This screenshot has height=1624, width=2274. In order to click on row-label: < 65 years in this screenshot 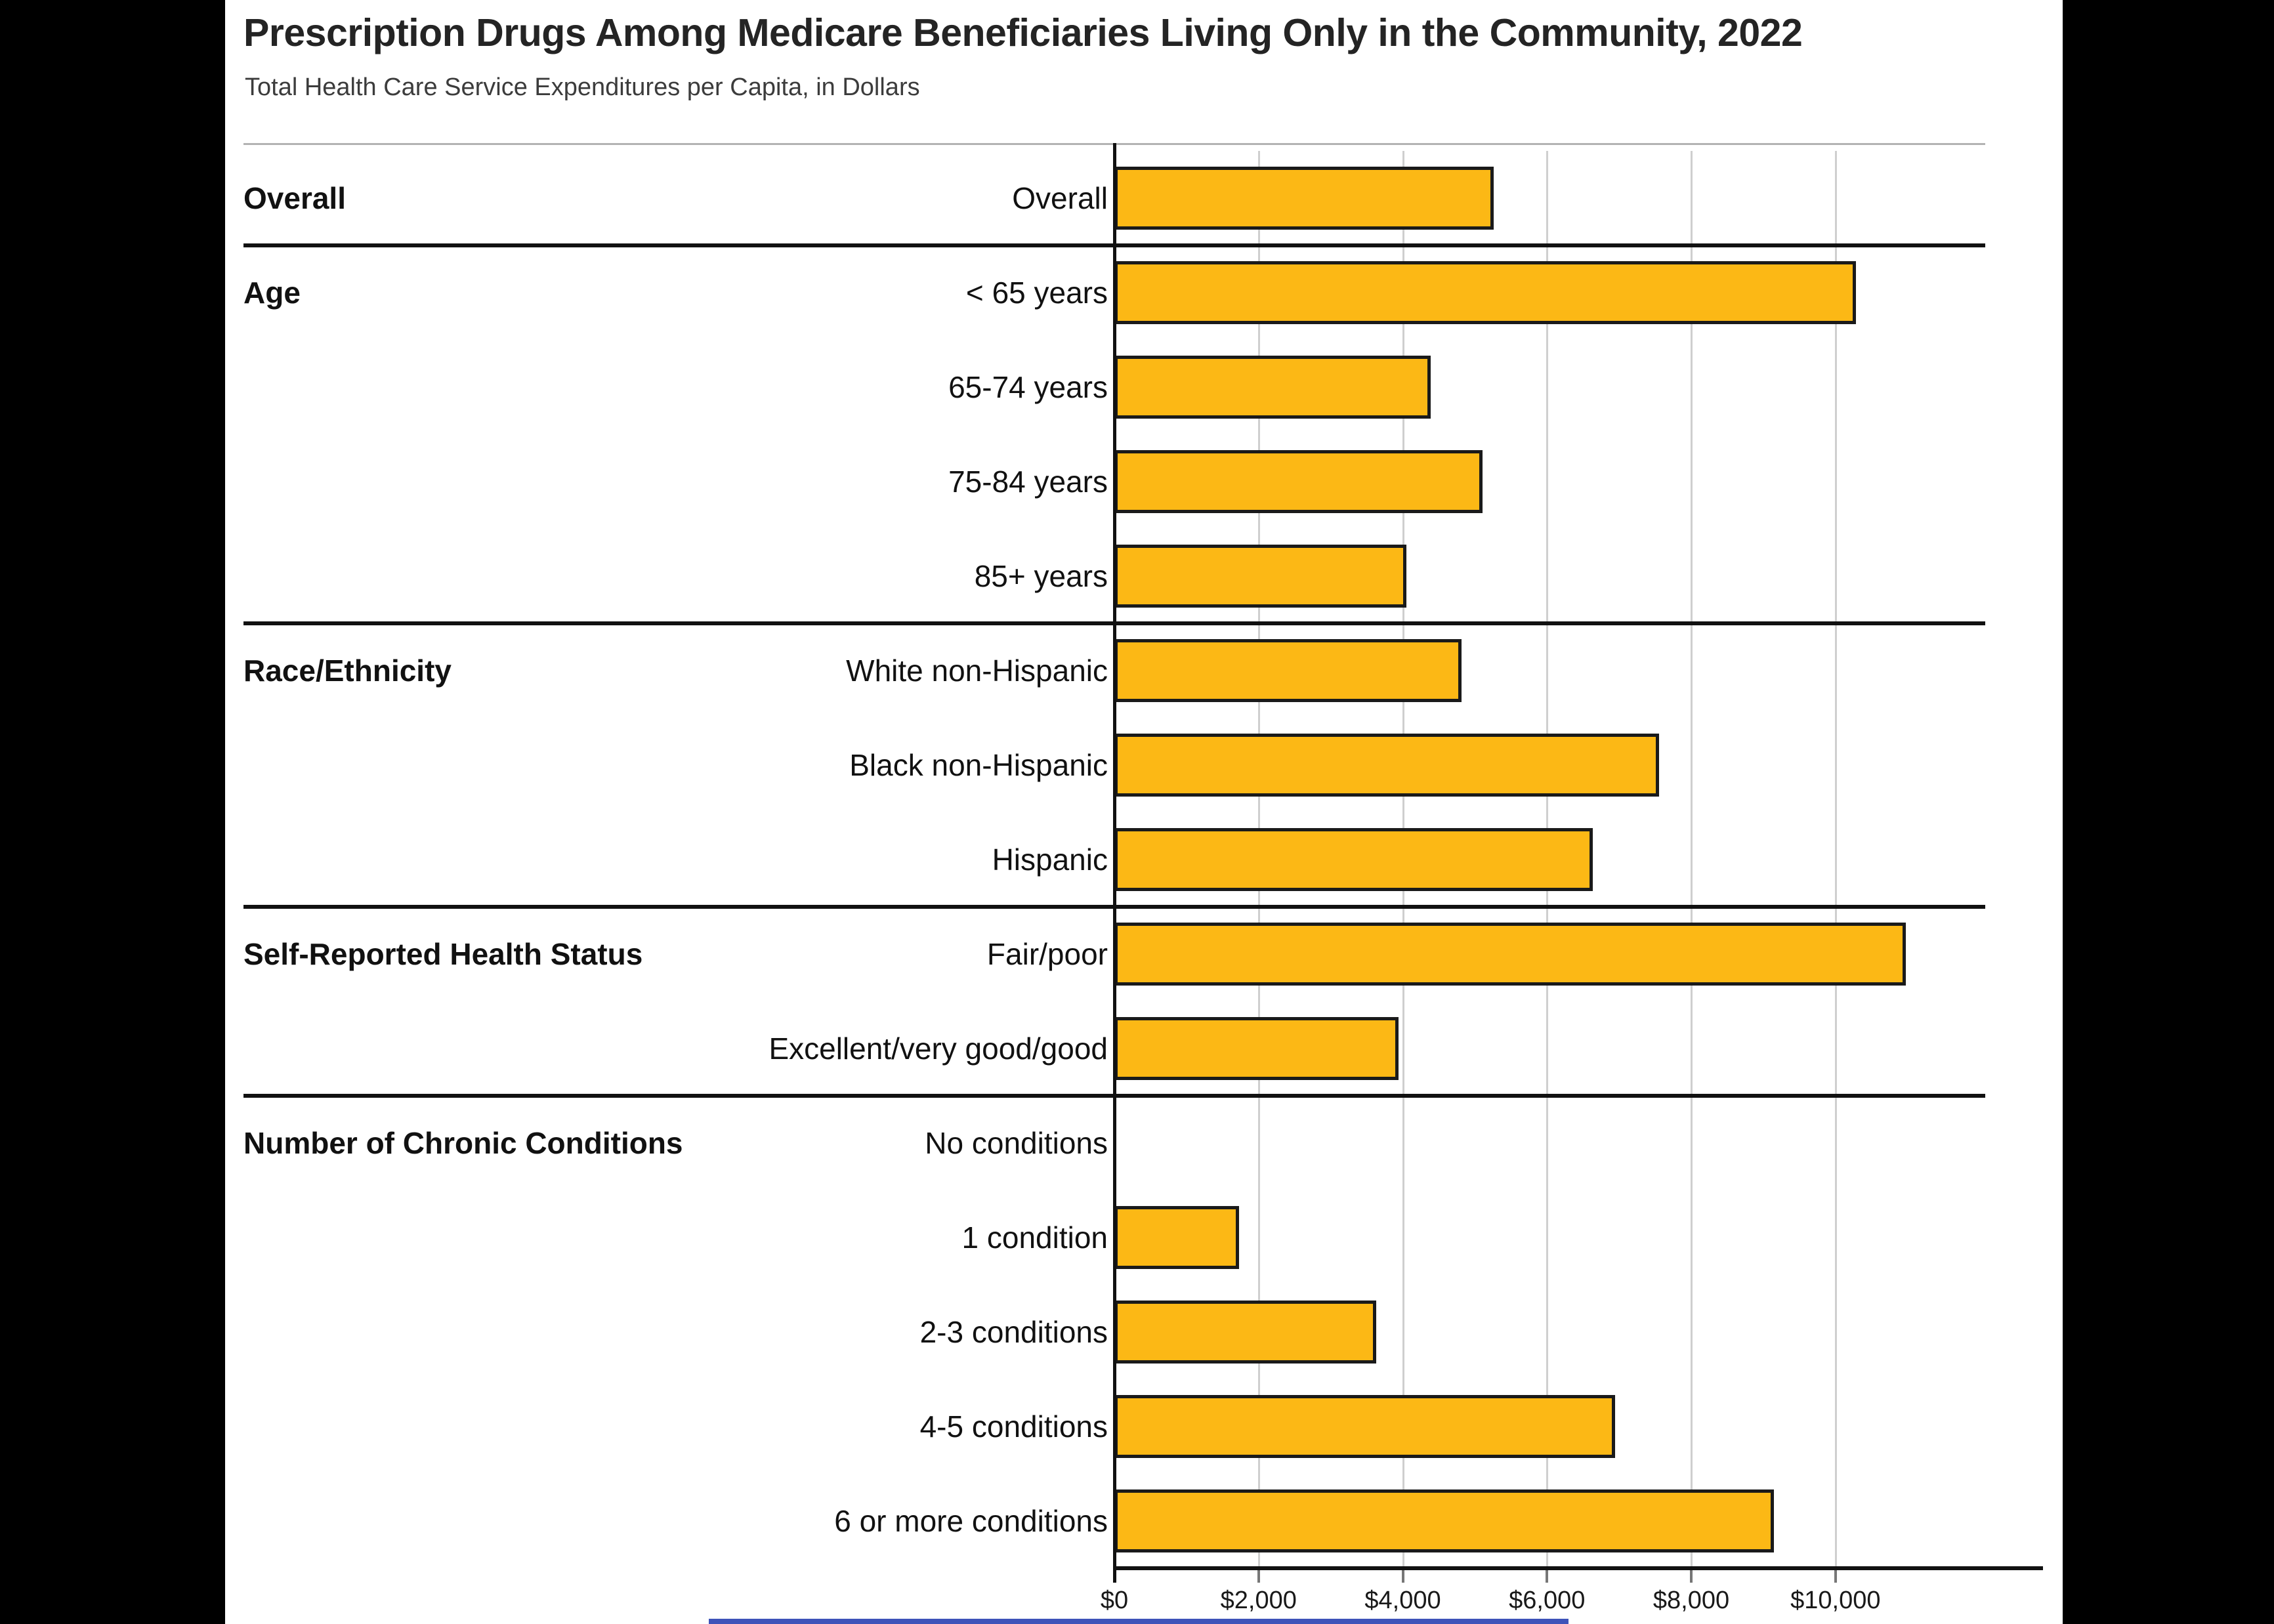, I will do `click(1036, 293)`.